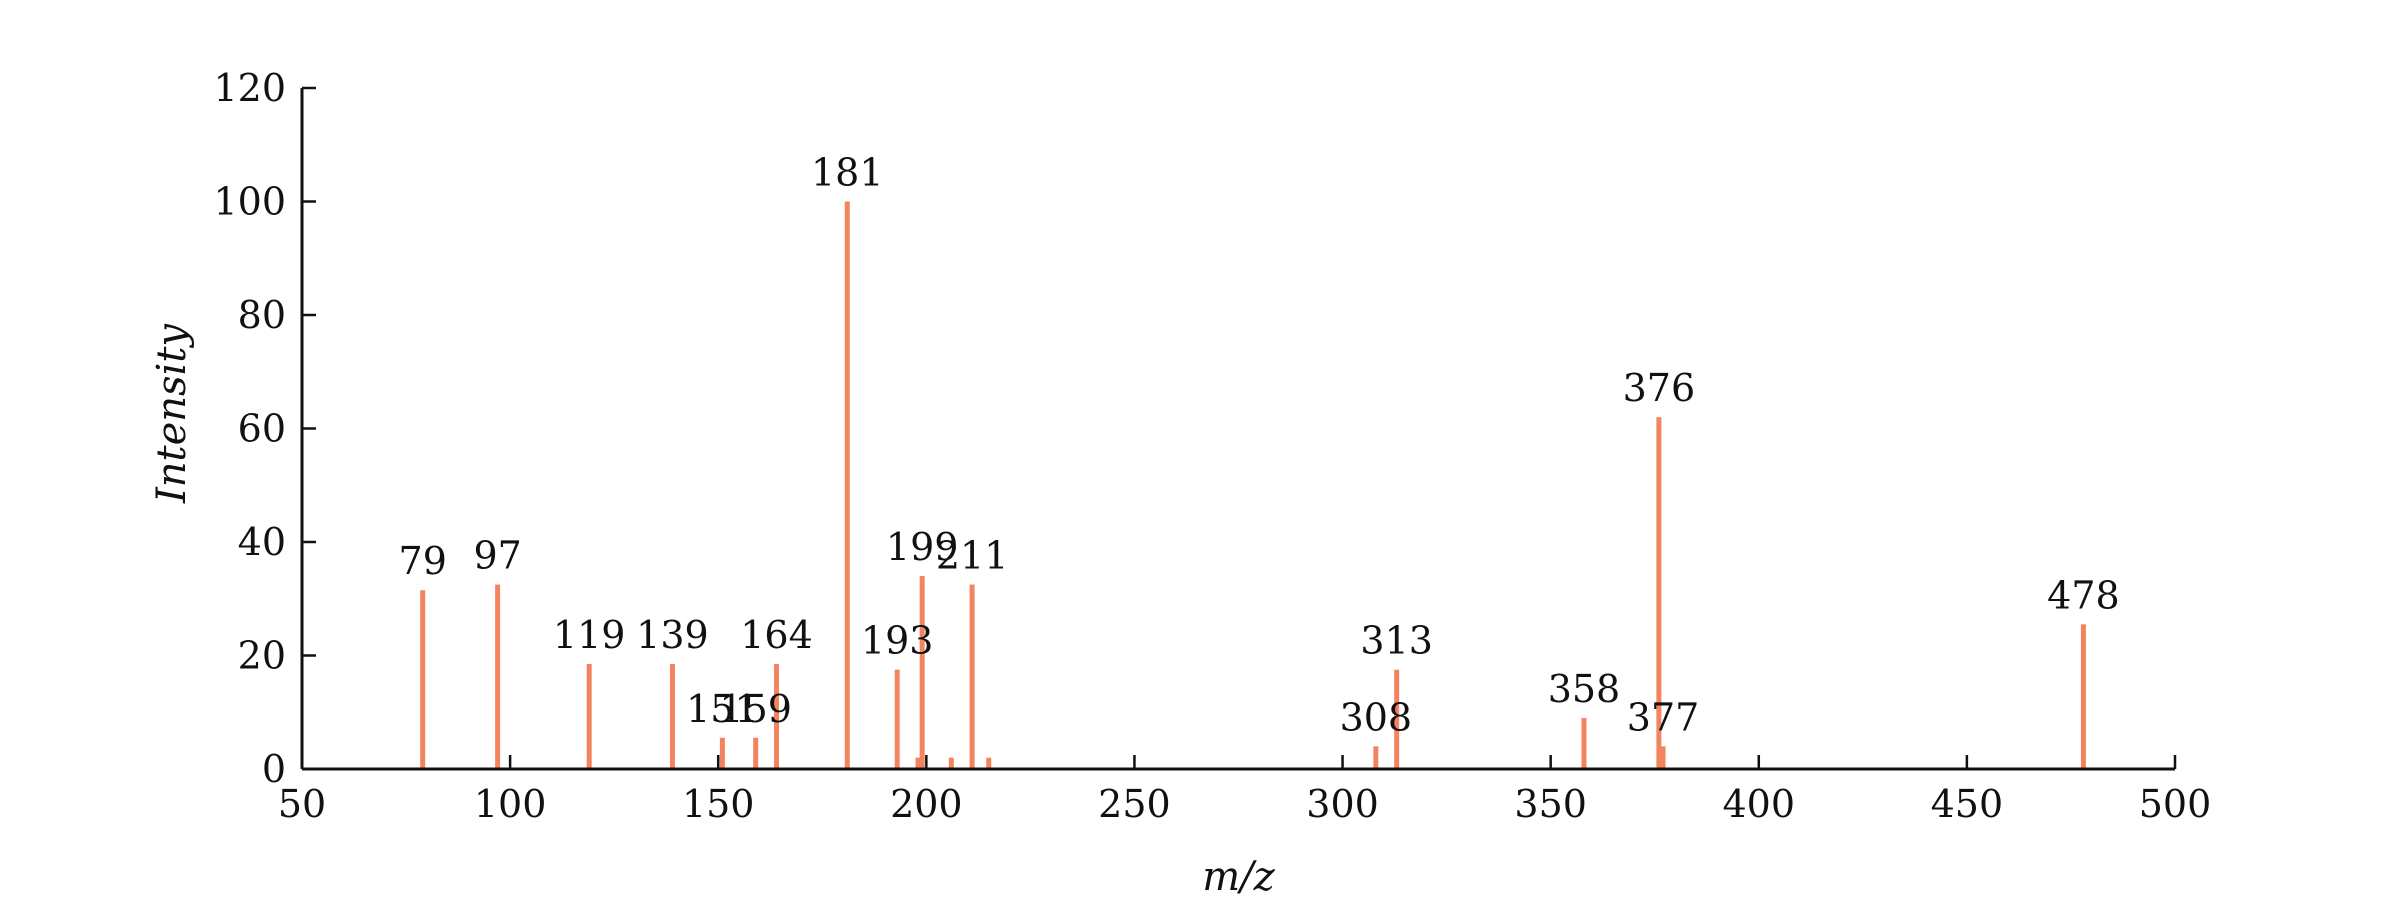  Describe the element at coordinates (172, 413) in the screenshot. I see `y-axis-title: Intensity` at that location.